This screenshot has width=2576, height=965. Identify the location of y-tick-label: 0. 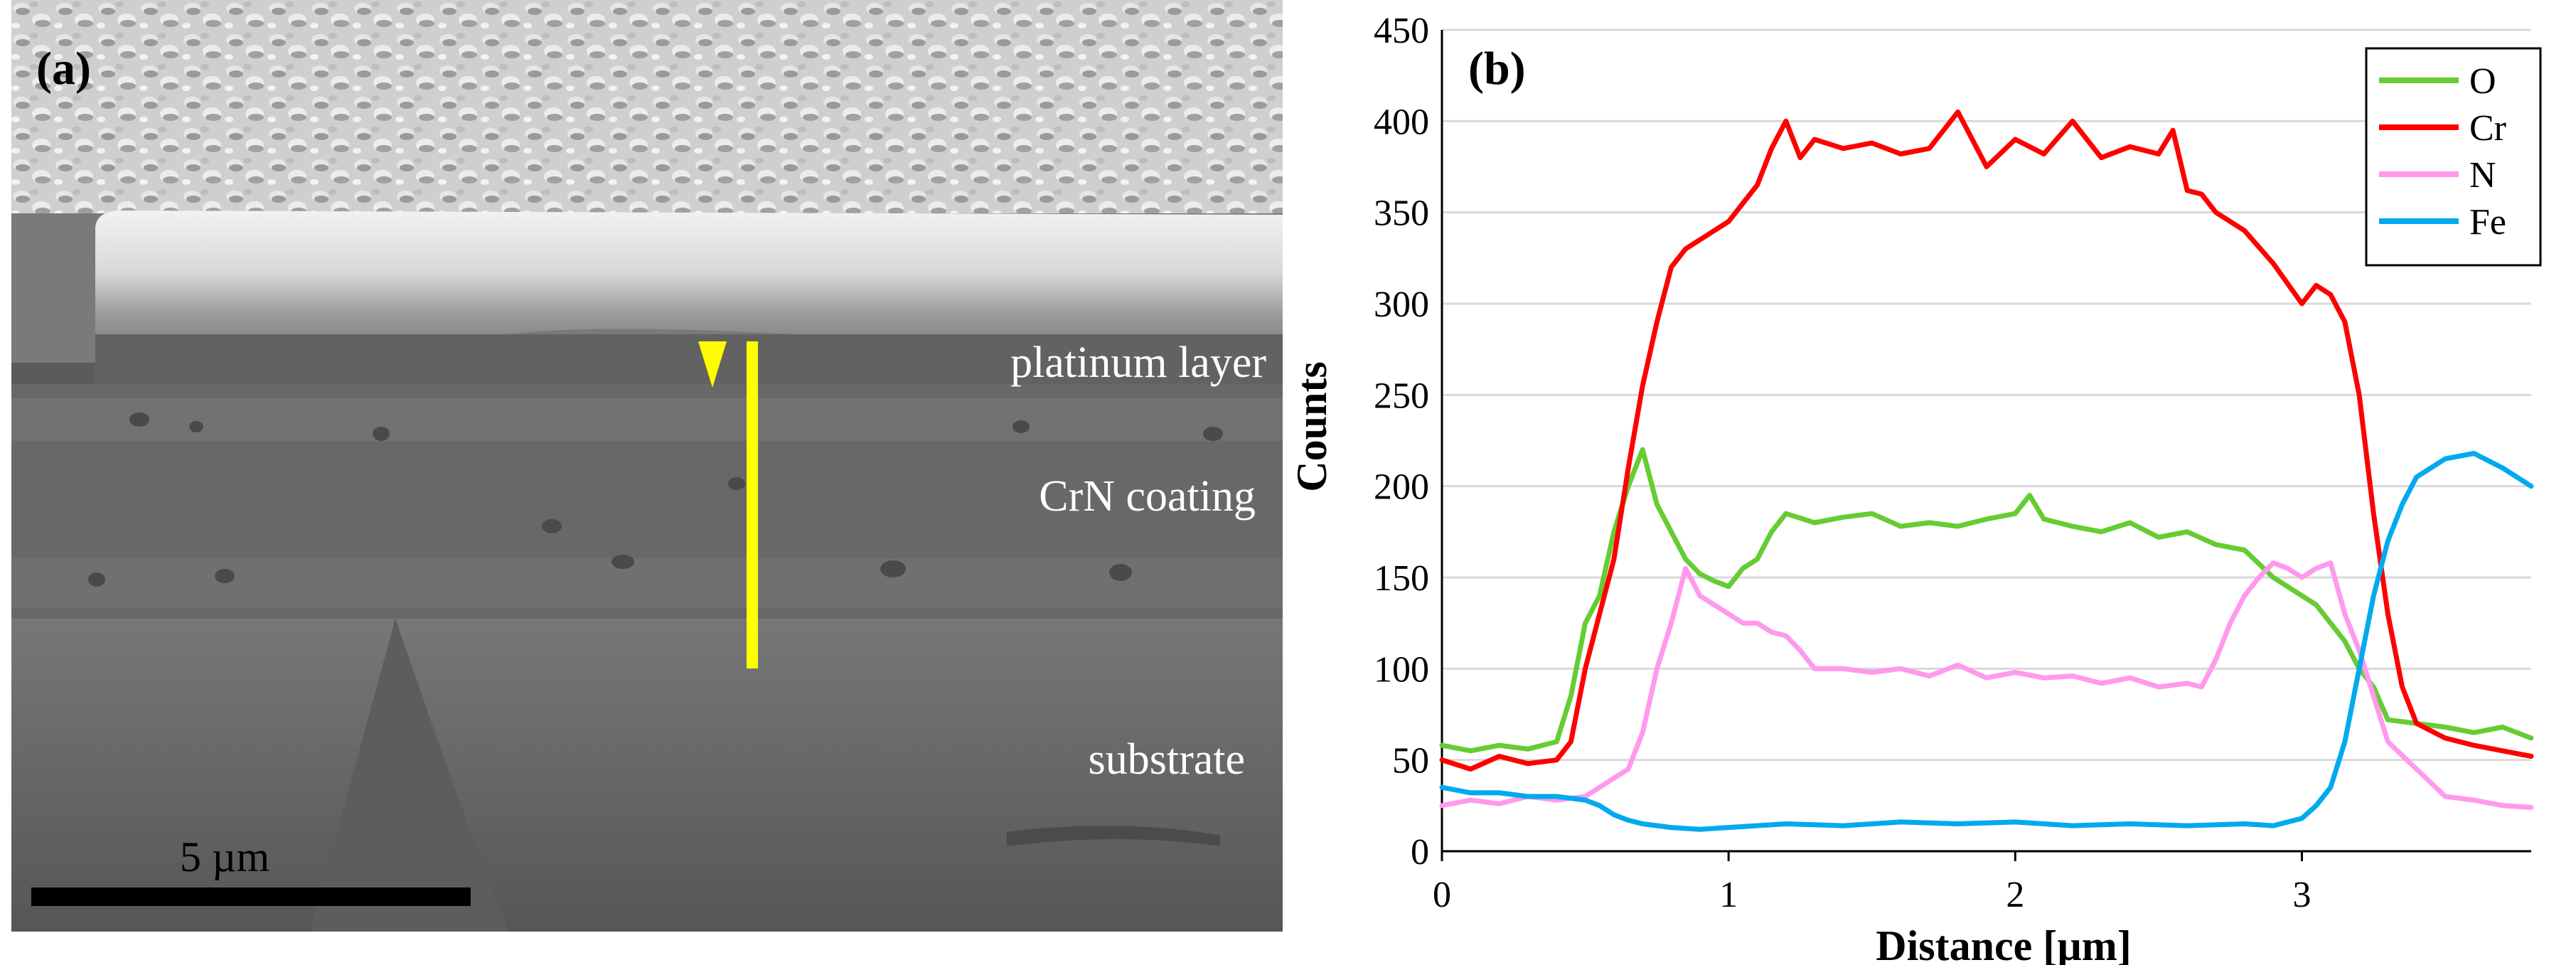
(1420, 853).